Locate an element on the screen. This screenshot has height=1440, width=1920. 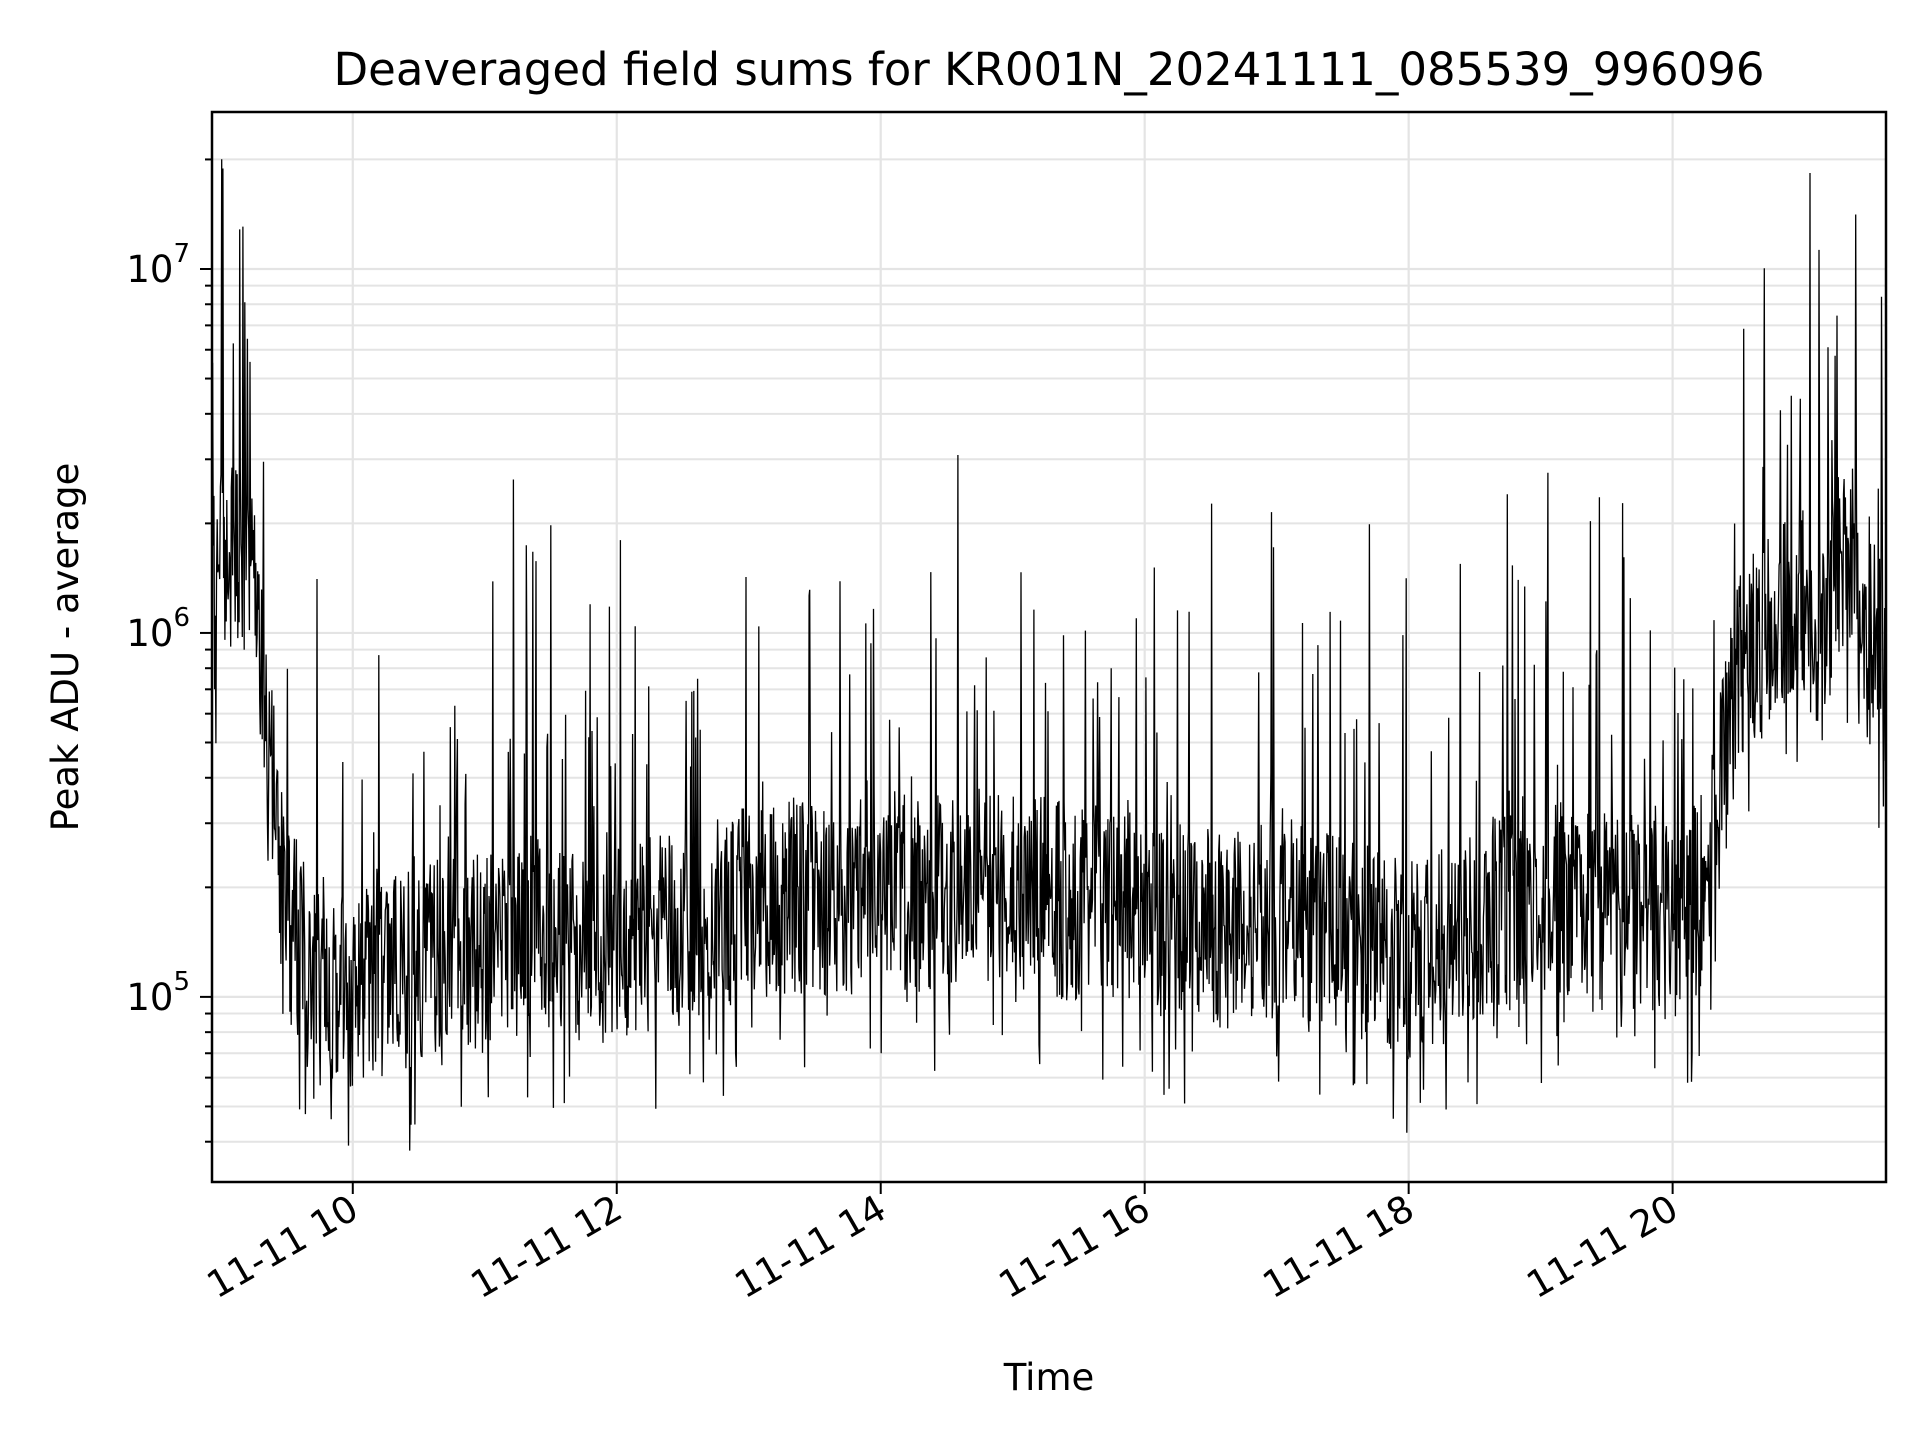
y-tick-label: 10⁷ is located at coordinates (158, 265).